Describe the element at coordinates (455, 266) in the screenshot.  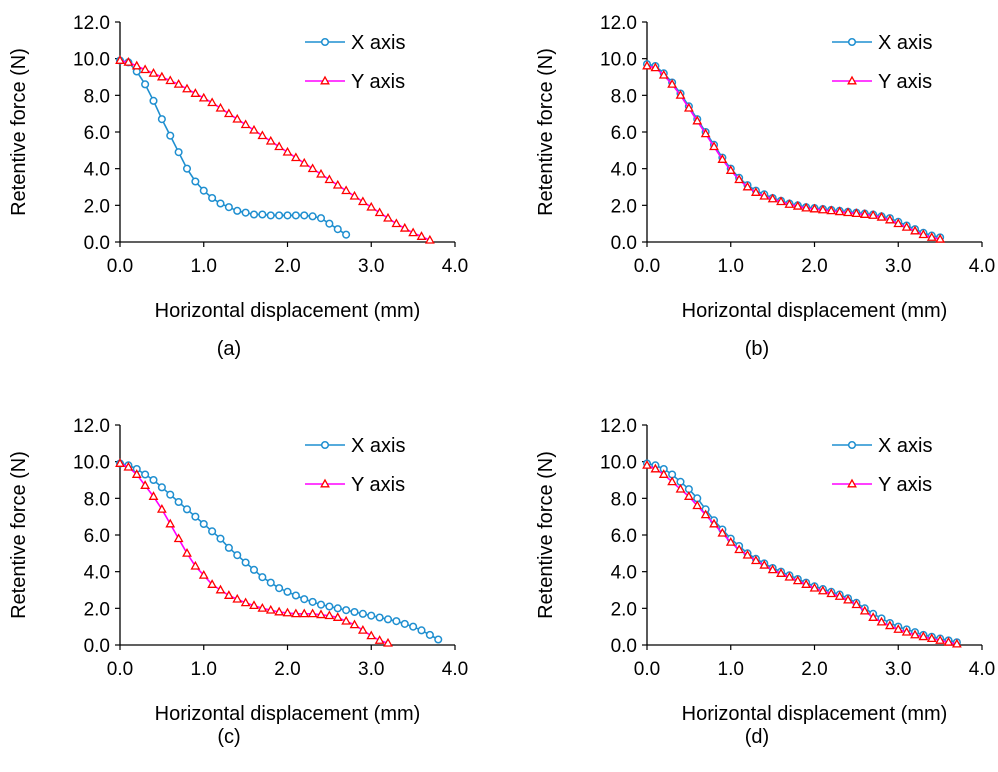
I see `x-tick-label: 4.0` at that location.